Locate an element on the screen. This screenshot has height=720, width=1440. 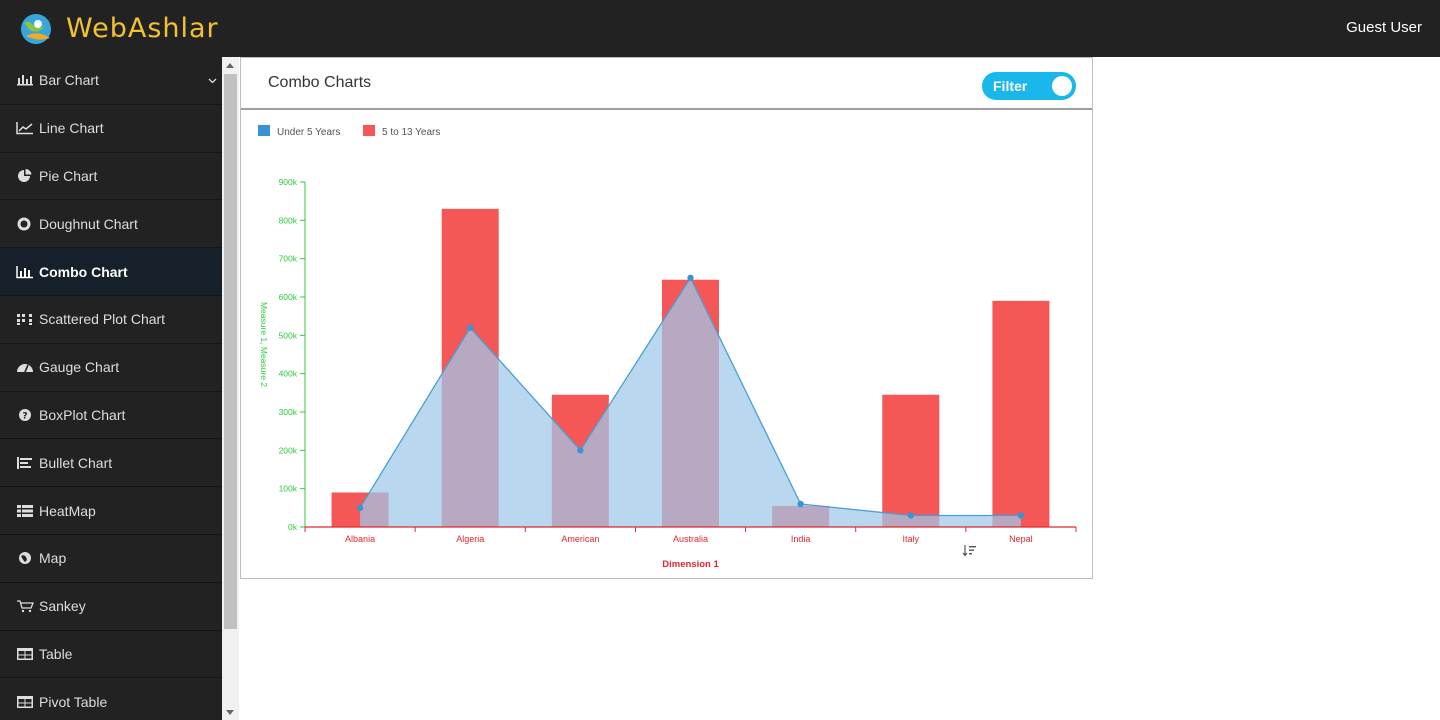
chevron-down-icon is located at coordinates (212, 77).